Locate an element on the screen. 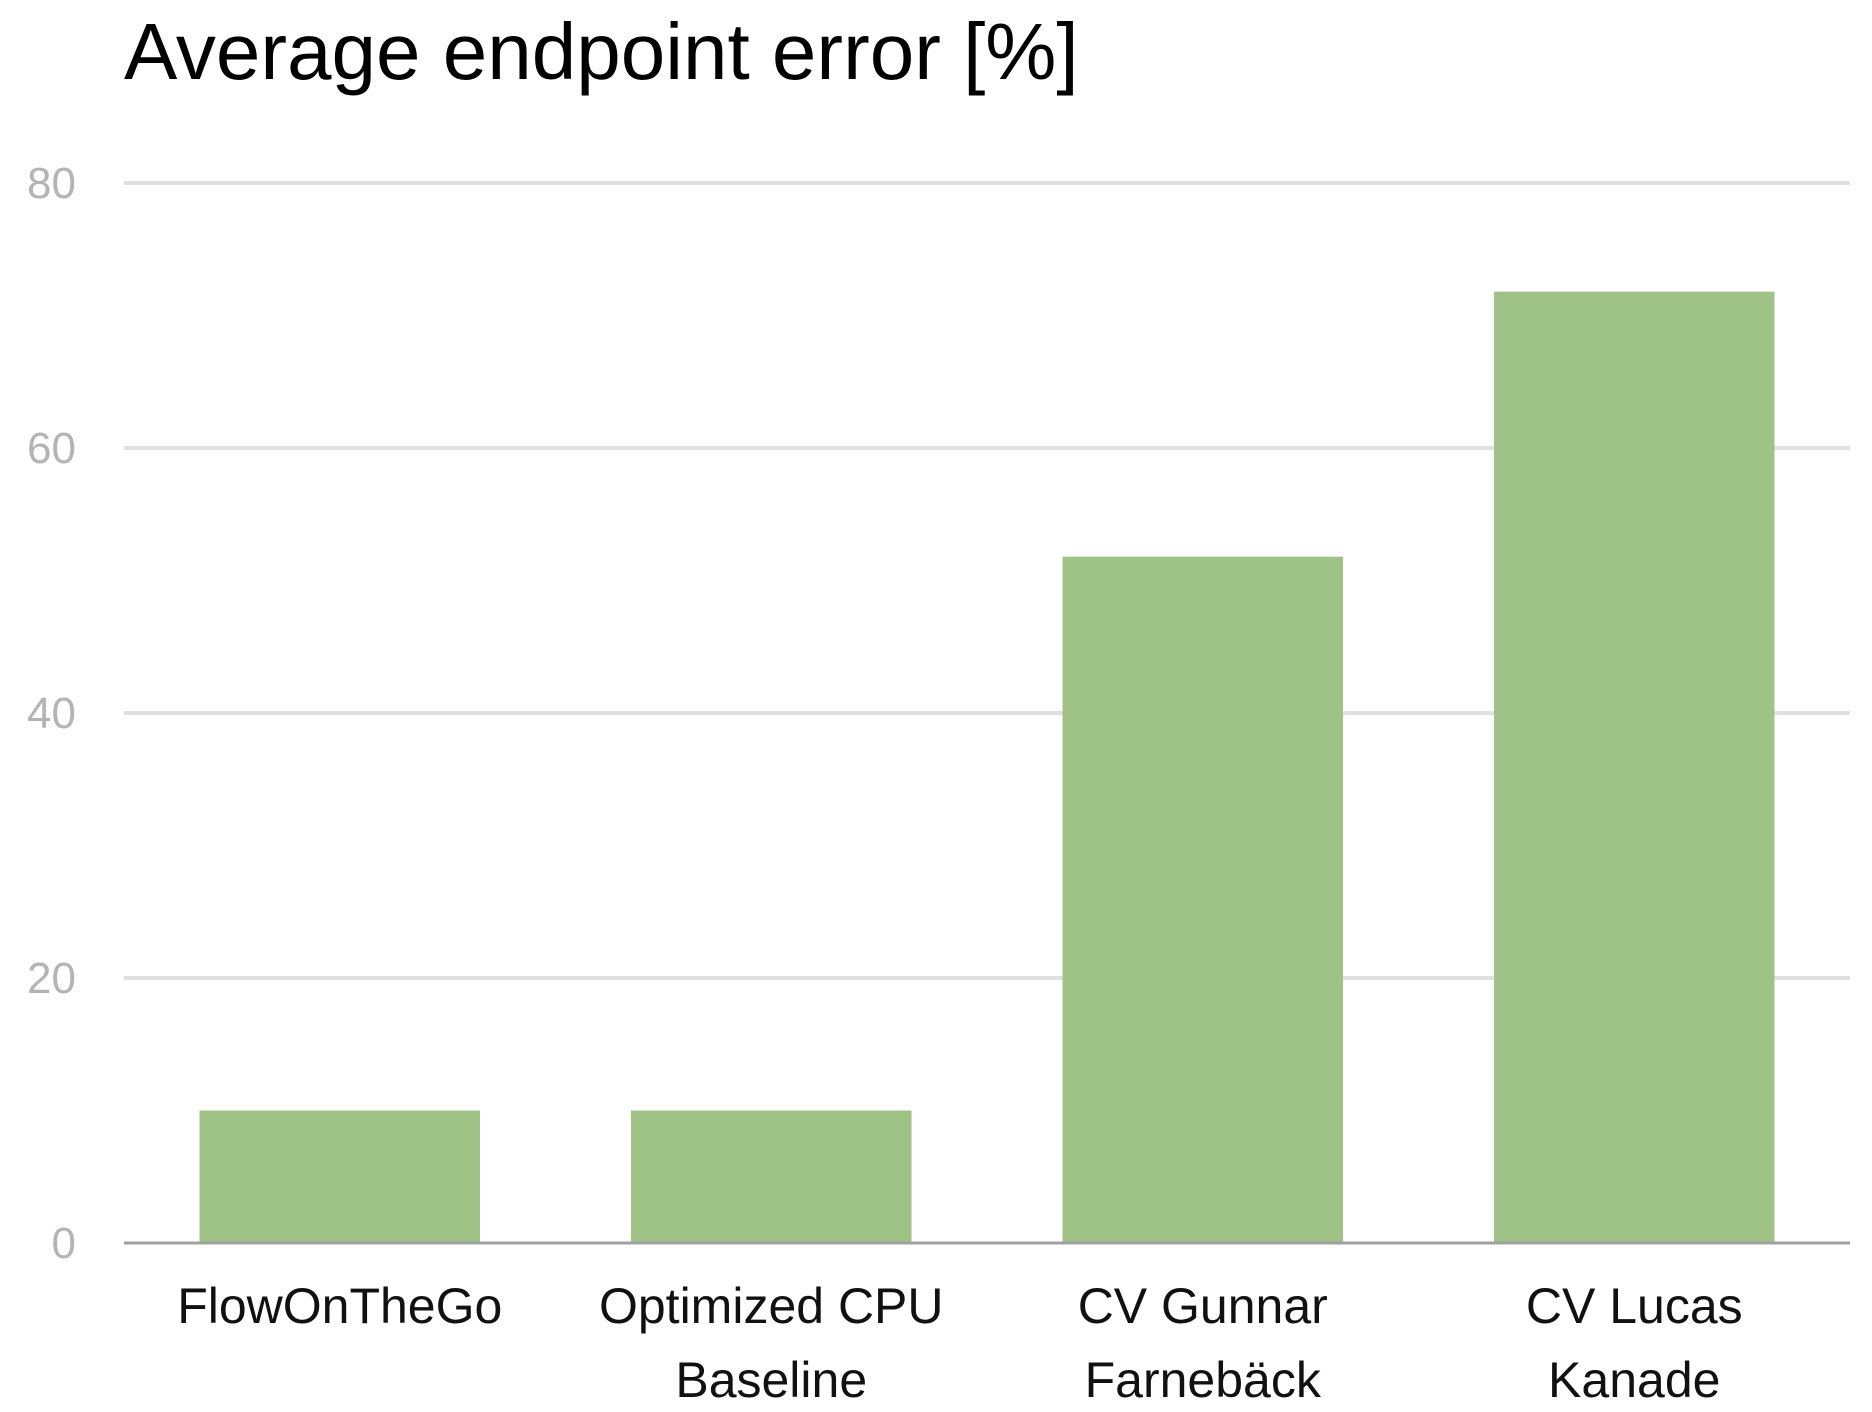 The image size is (1872, 1412). y-tick-label: 80 is located at coordinates (51, 183).